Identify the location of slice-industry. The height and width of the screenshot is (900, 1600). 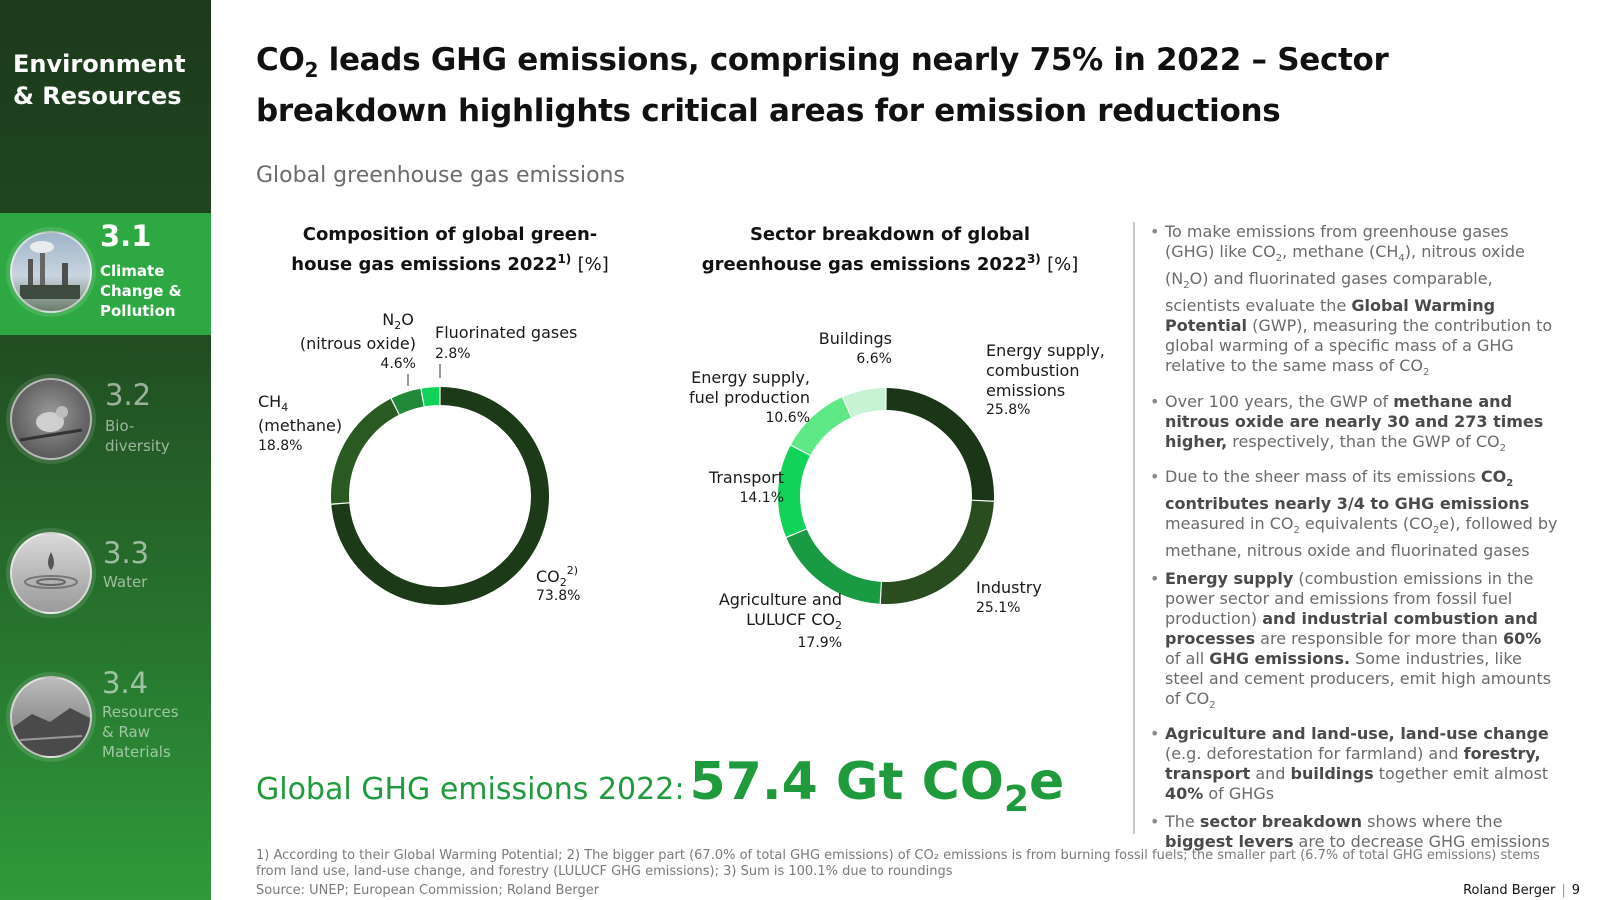
(937, 552).